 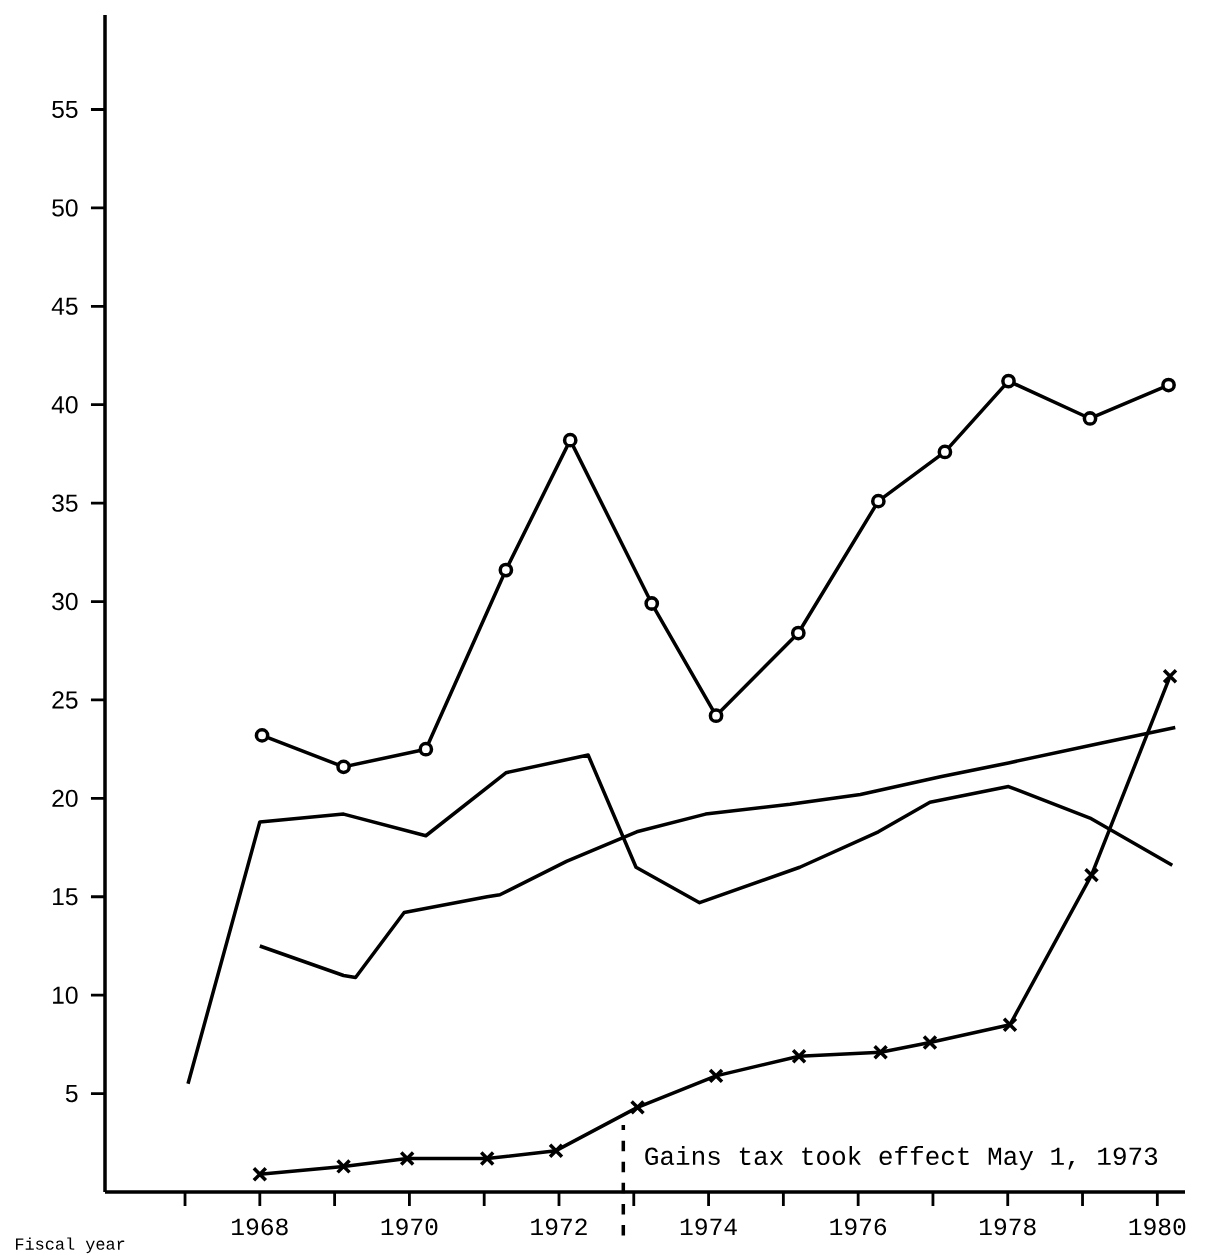 What do you see at coordinates (70, 1245) in the screenshot?
I see `x-axis-title: Fiscal year` at bounding box center [70, 1245].